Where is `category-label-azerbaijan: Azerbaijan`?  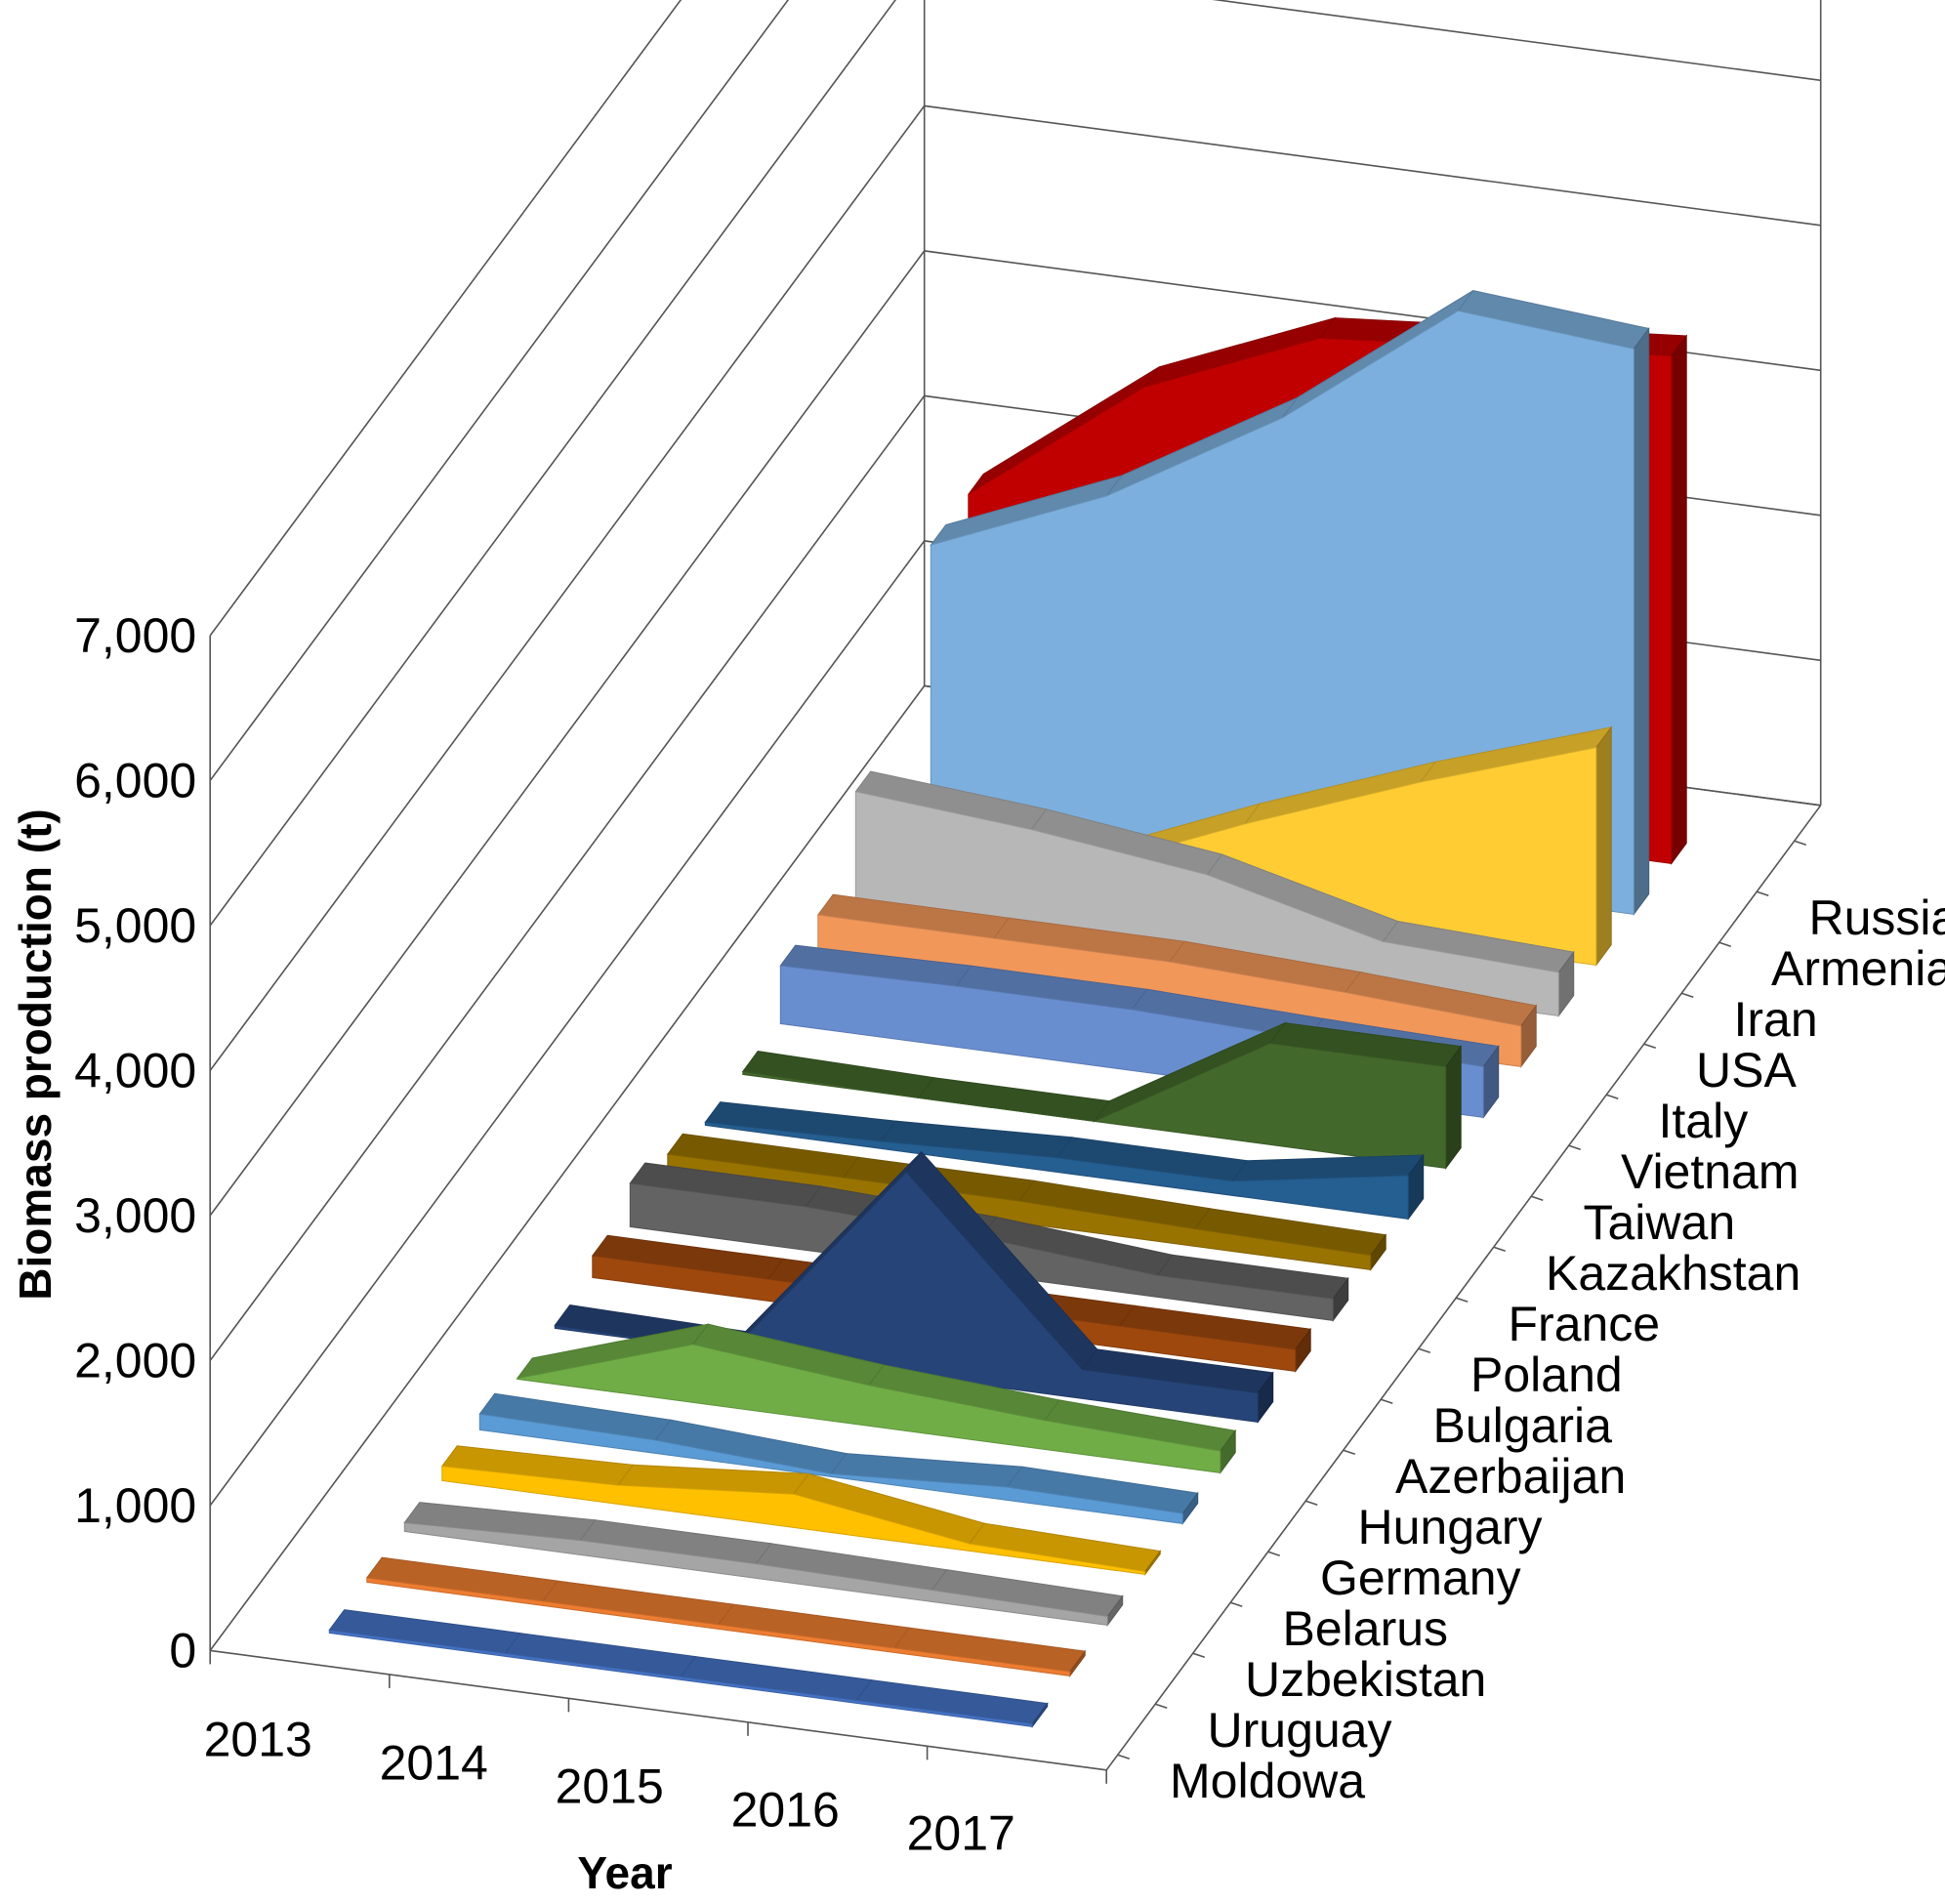 category-label-azerbaijan: Azerbaijan is located at coordinates (1510, 1476).